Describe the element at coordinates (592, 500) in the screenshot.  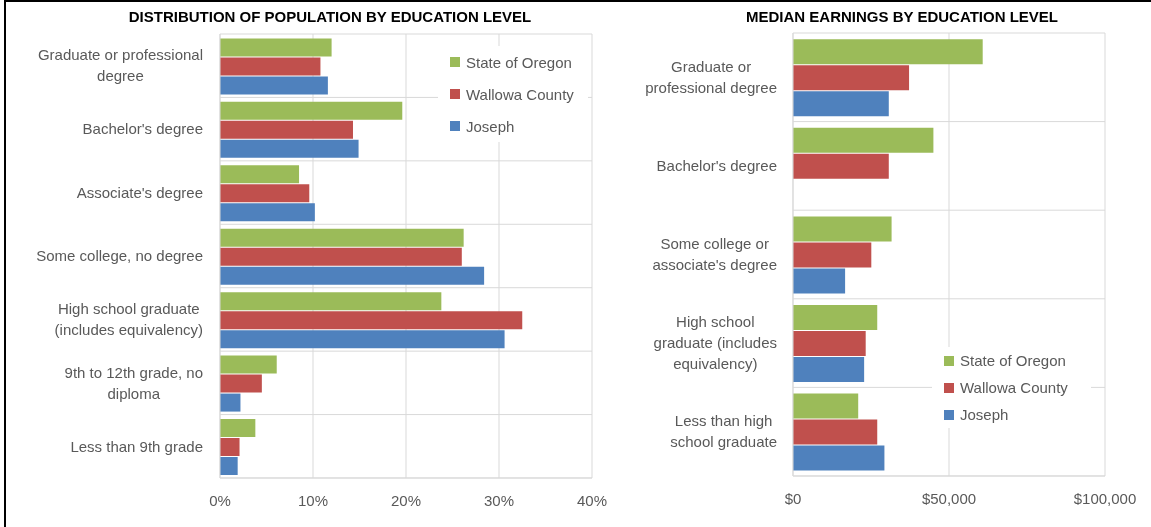
I see `x-tick-label: 40%` at that location.